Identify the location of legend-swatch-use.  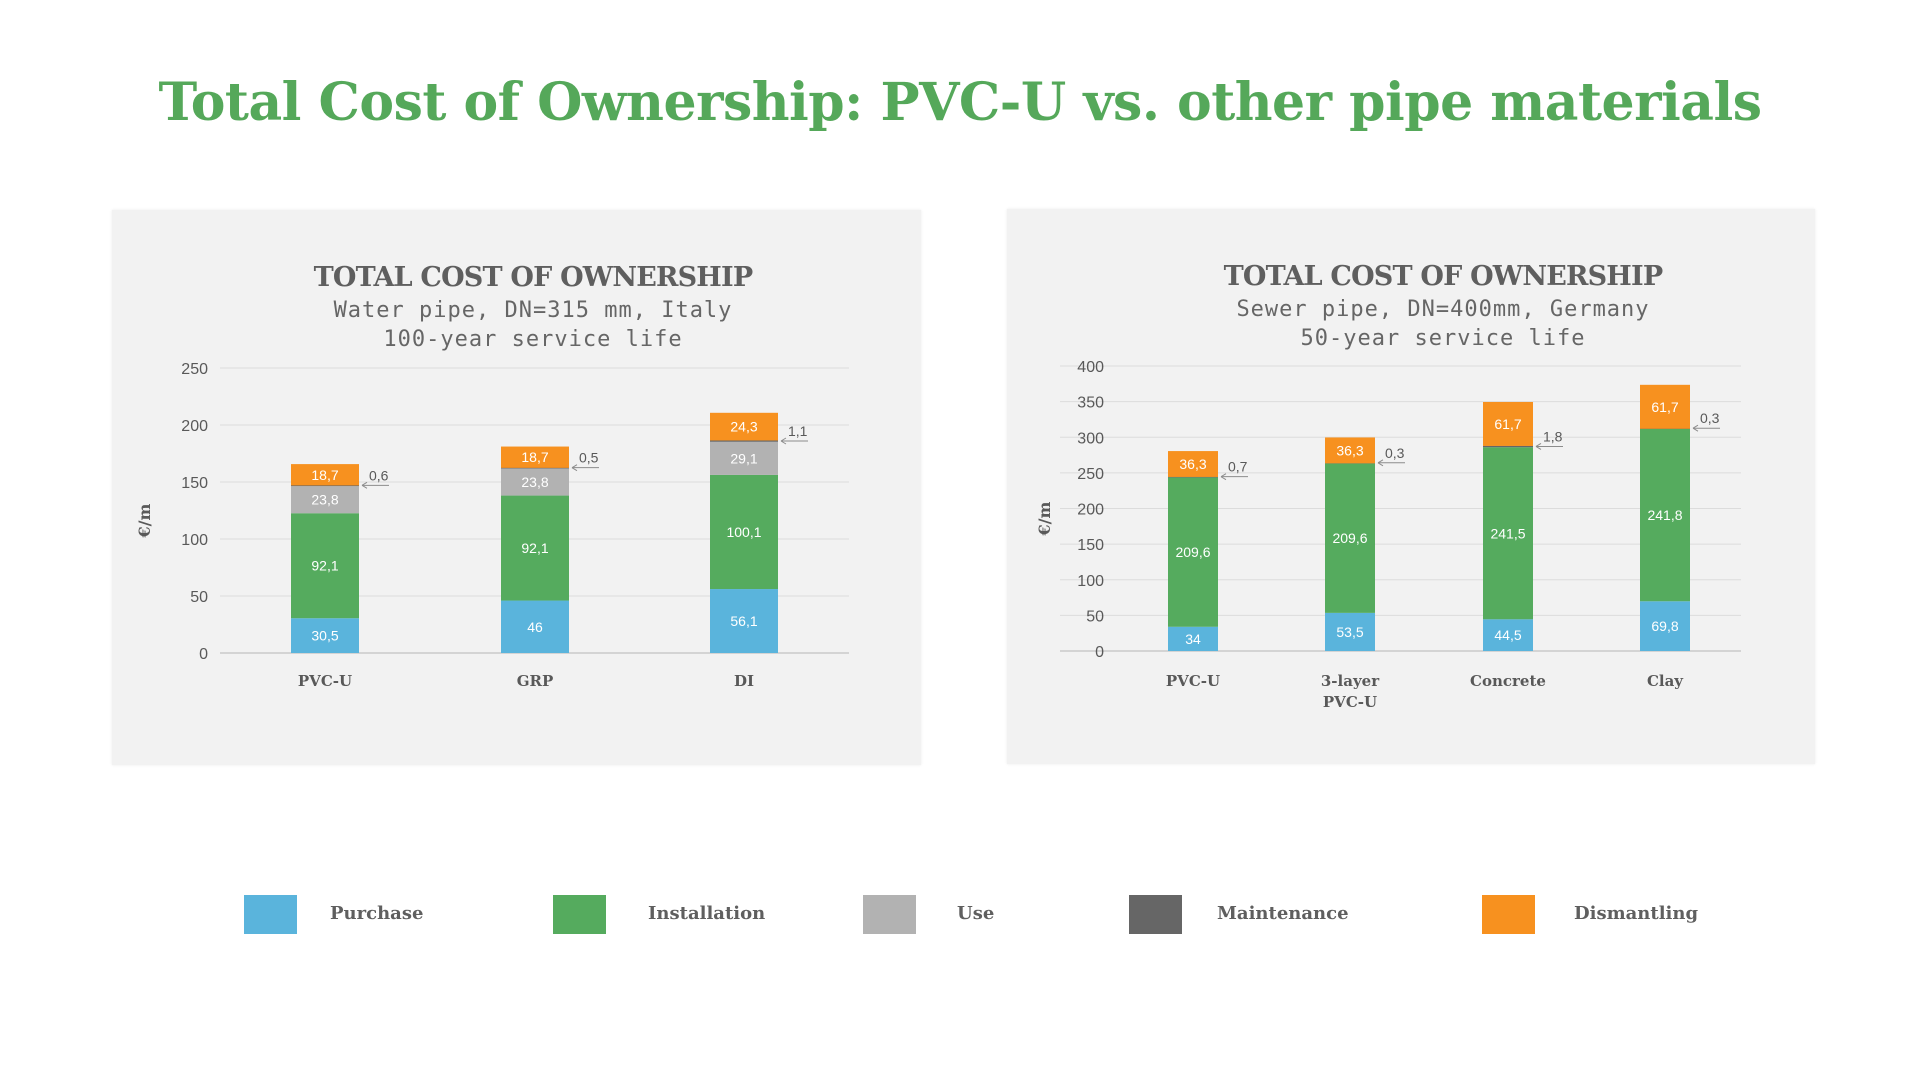
(889, 914).